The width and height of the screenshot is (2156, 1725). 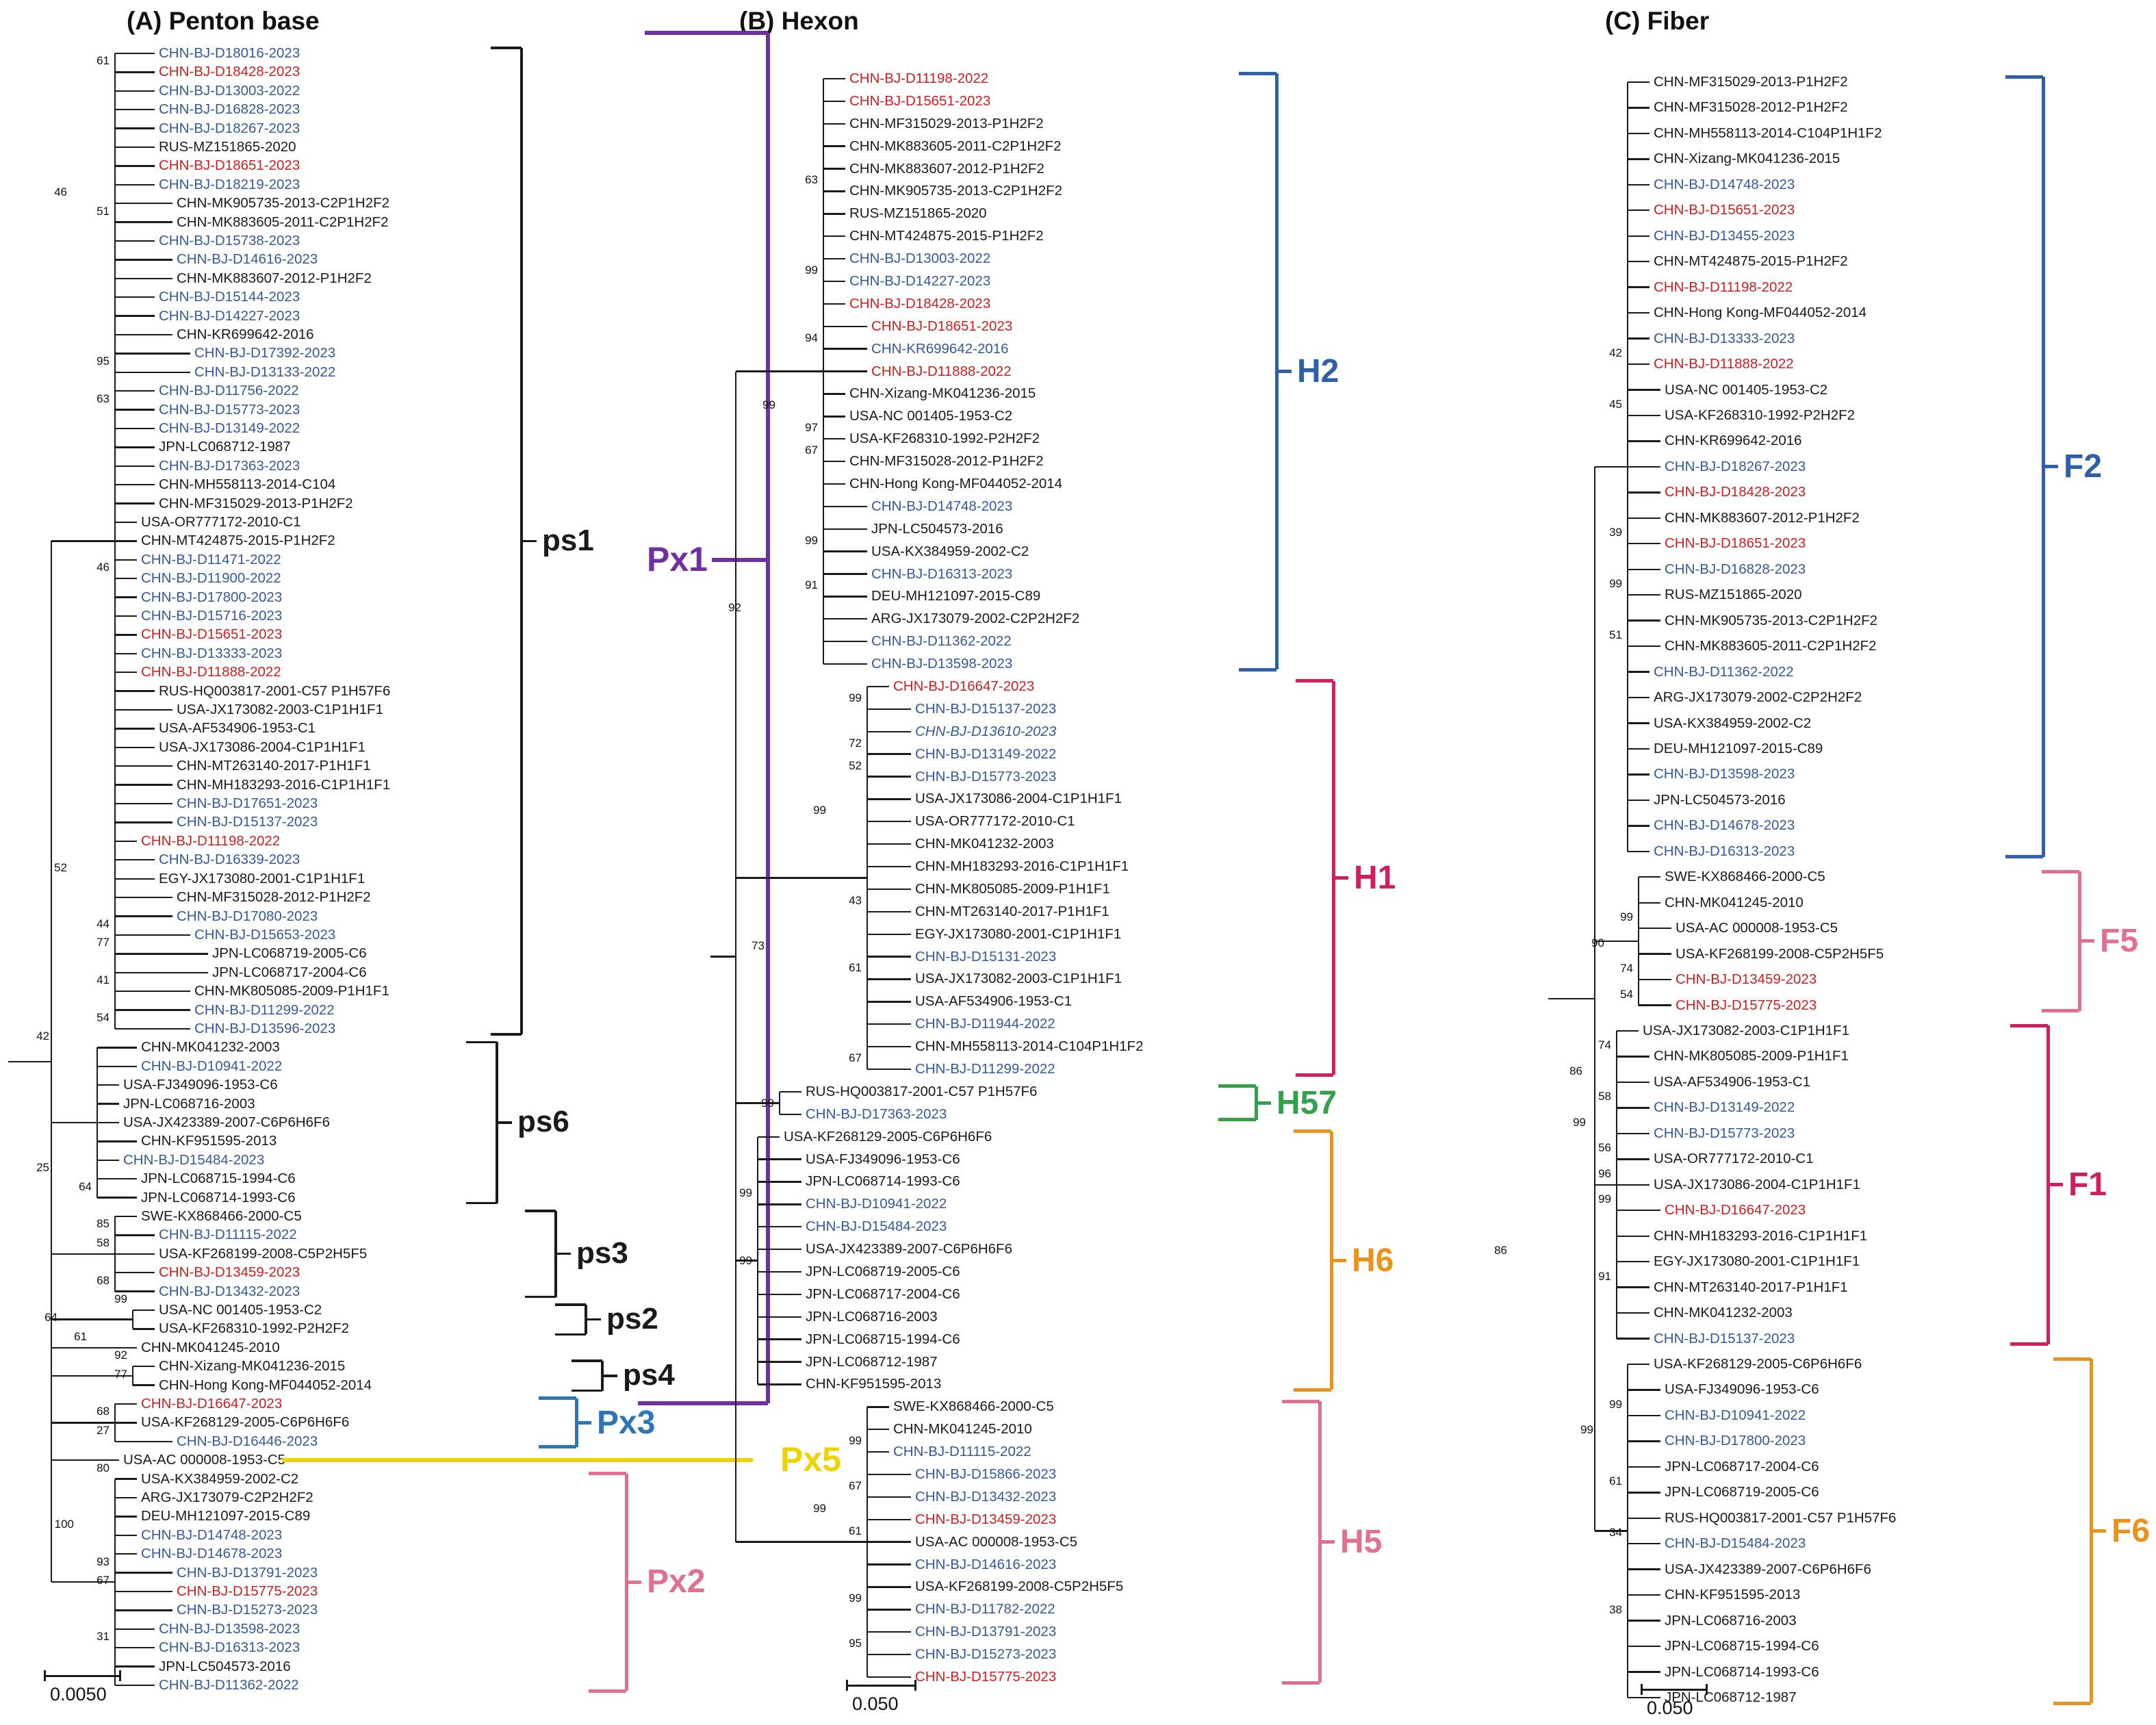 What do you see at coordinates (212, 597) in the screenshot?
I see `taxon-label: CHN-BJ-D17800-2023` at bounding box center [212, 597].